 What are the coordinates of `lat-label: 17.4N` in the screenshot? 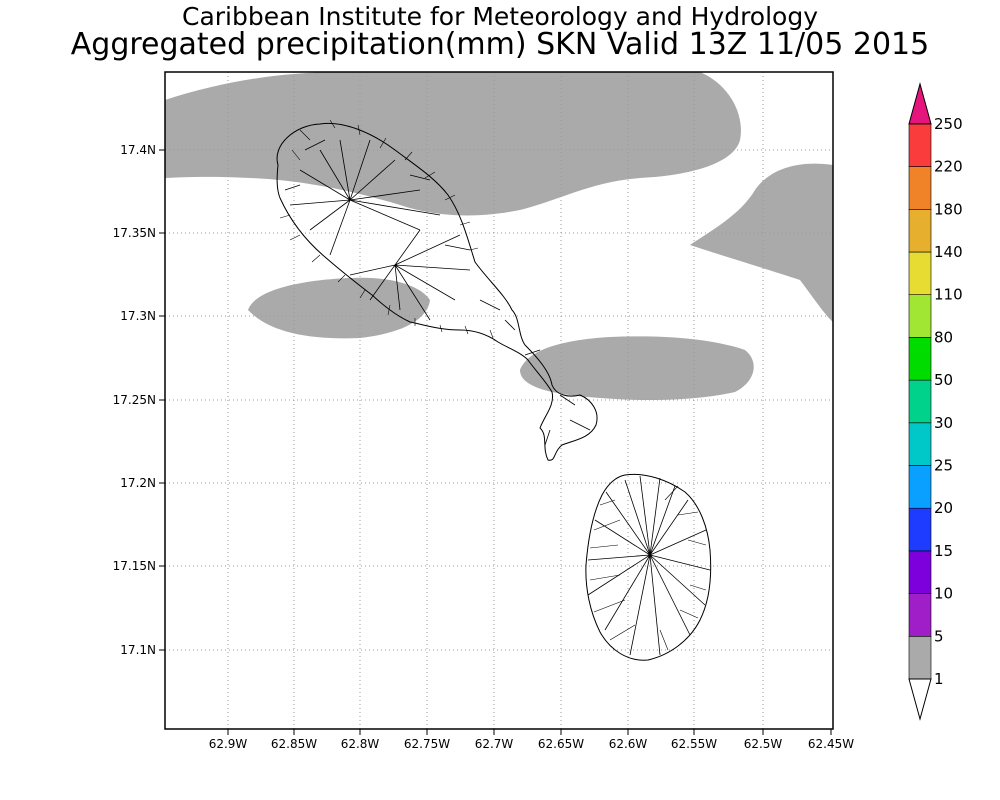 It's located at (138, 150).